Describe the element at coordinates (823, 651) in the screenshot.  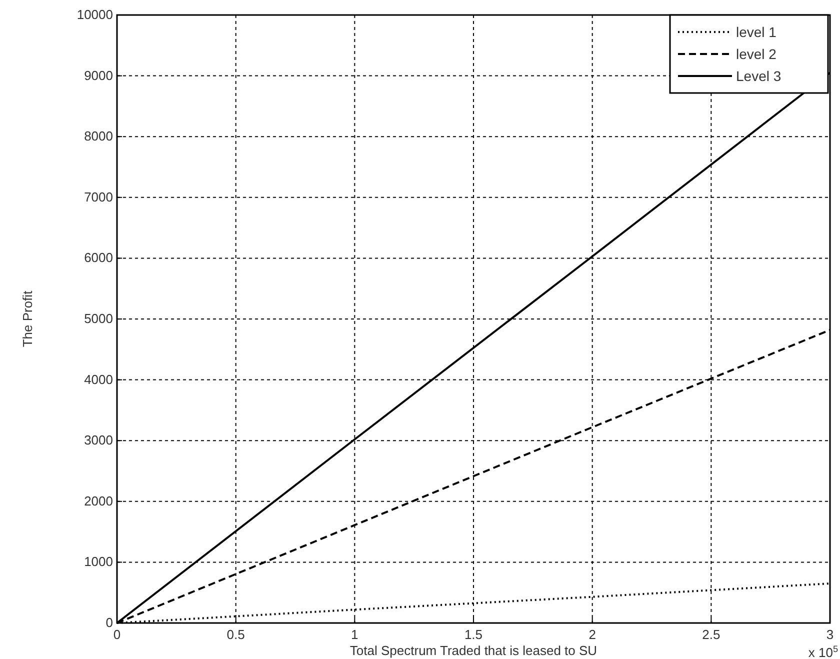
I see `text: x 10$^{5}$` at that location.